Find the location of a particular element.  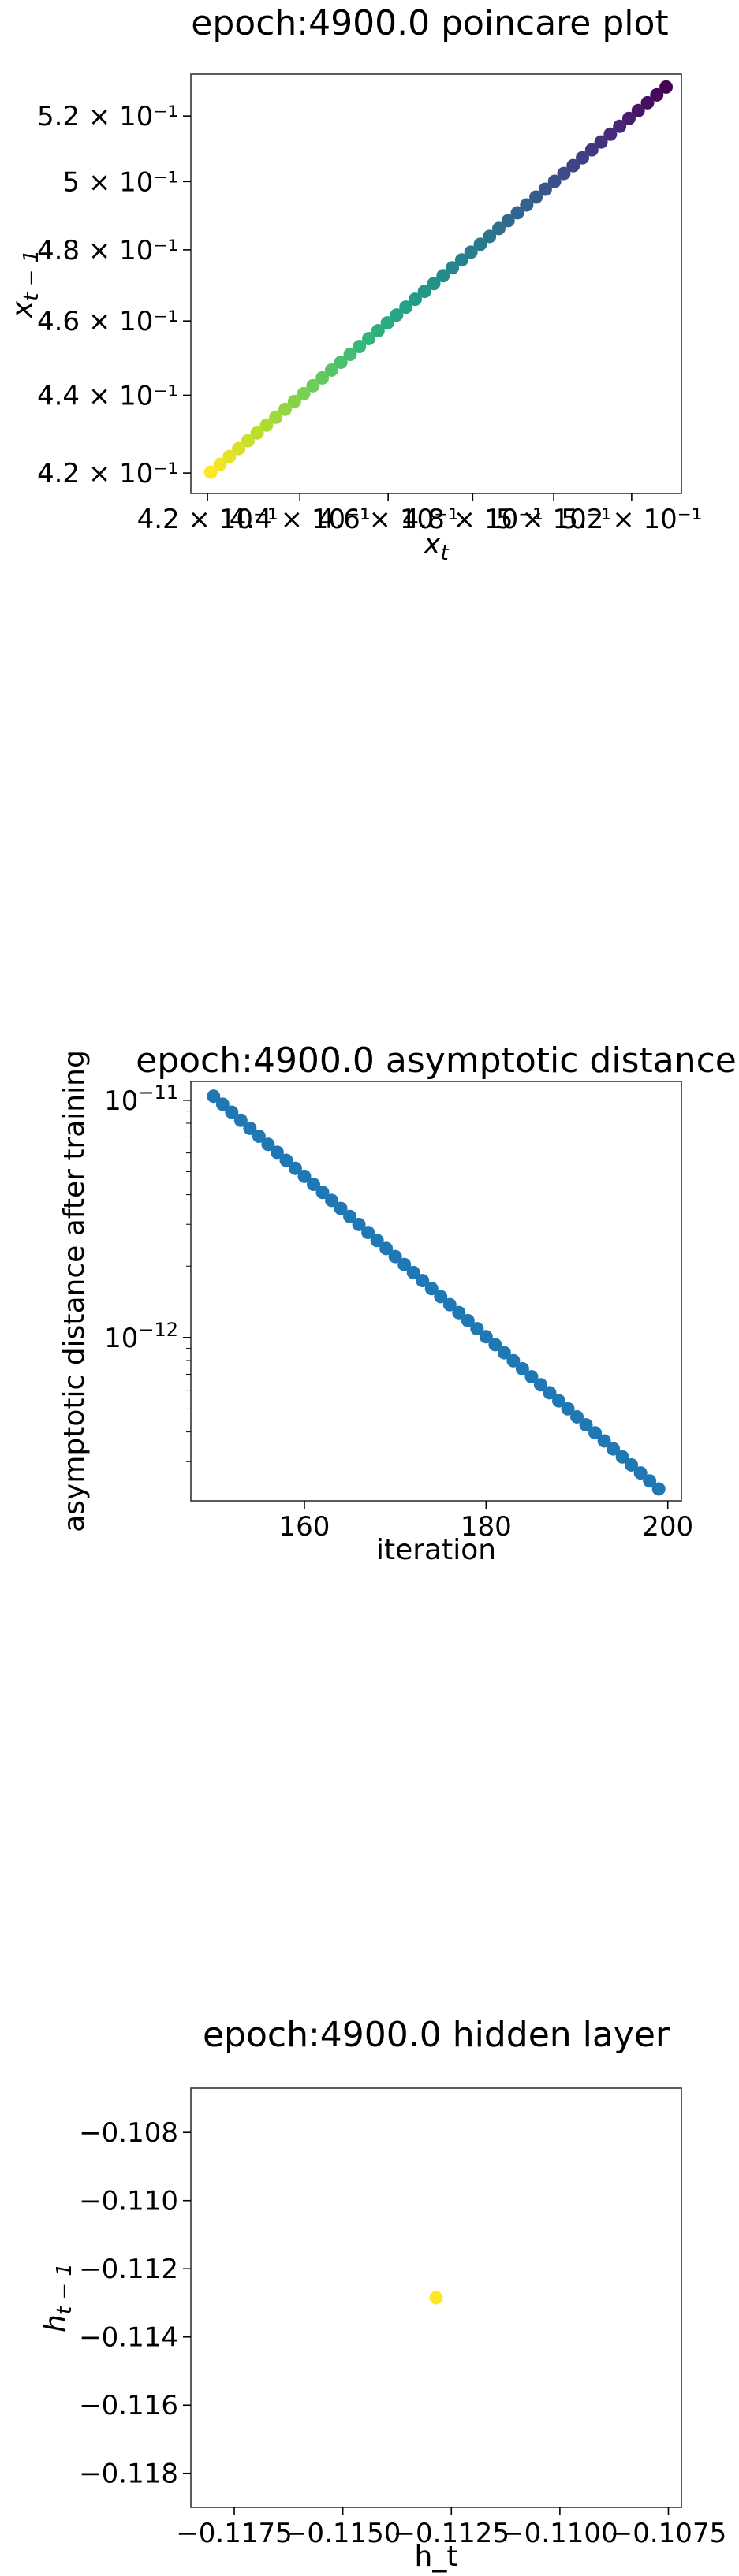

x-tick-label: −0.1100 is located at coordinates (560, 2533).